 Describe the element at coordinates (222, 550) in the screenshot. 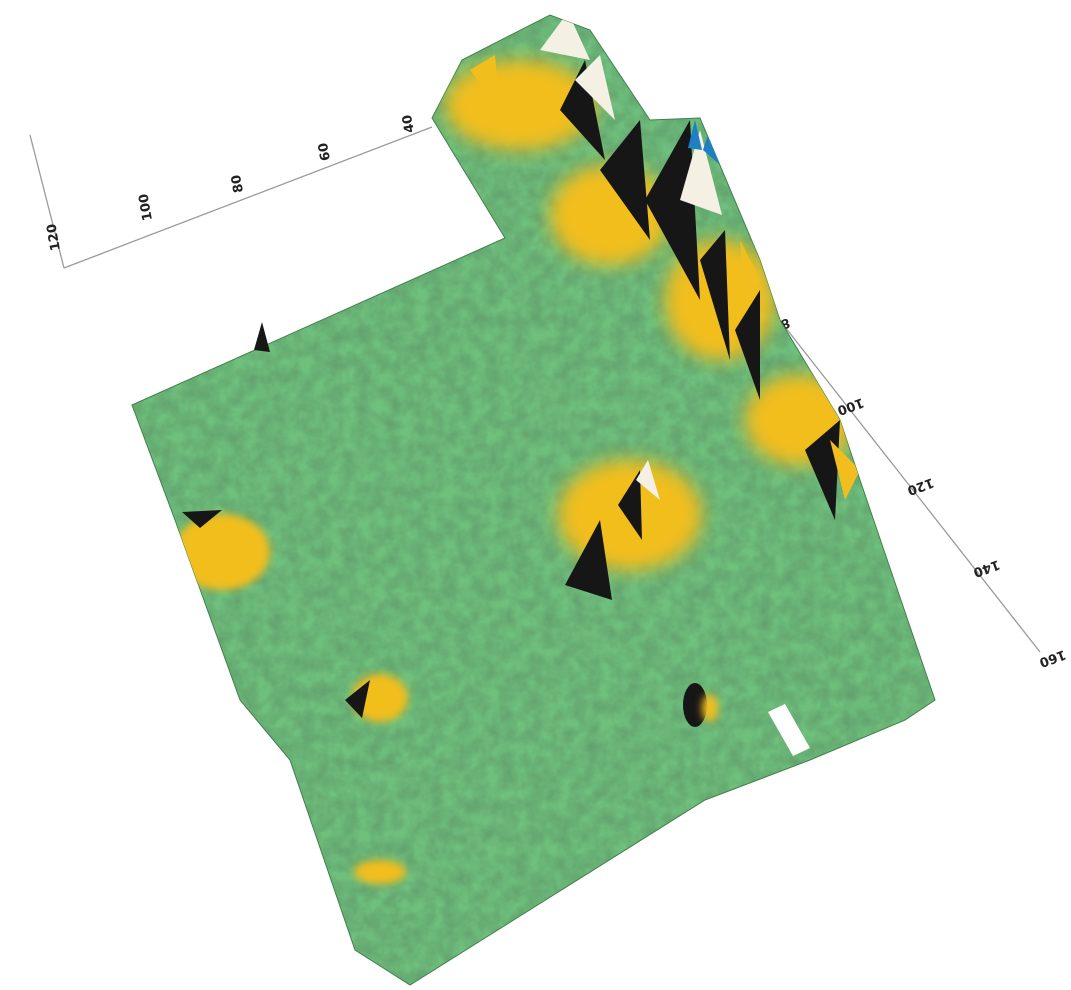

I see `western-hill` at that location.